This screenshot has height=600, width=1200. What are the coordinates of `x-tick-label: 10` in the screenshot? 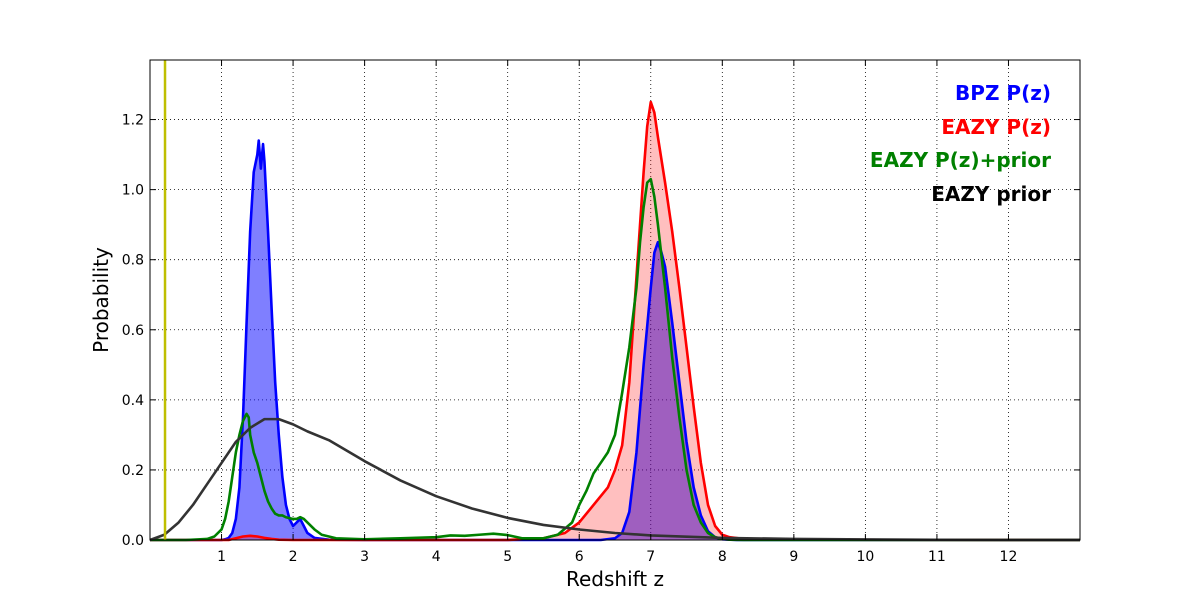 It's located at (865, 557).